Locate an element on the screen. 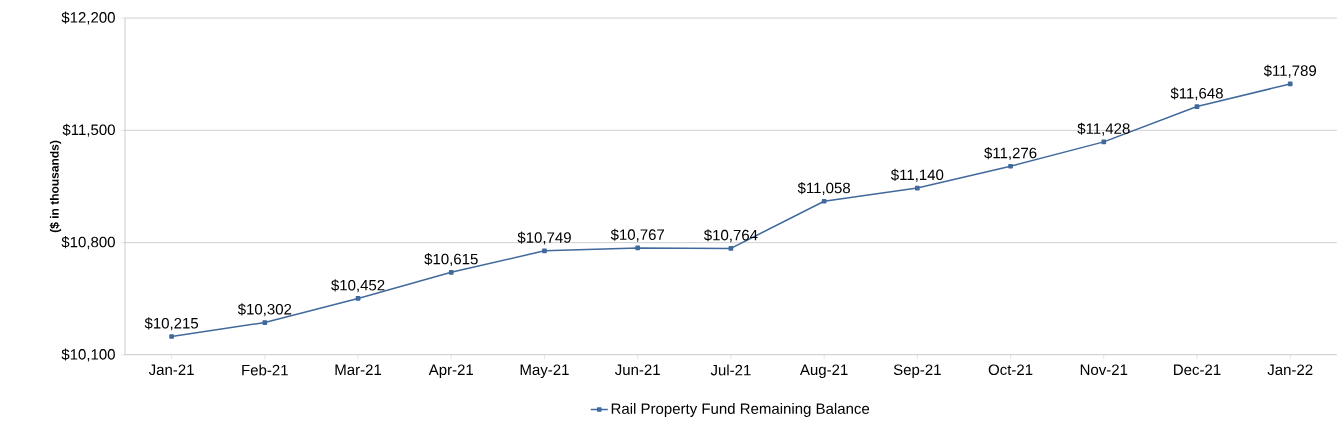 This screenshot has width=1337, height=432. x-tick-label: Oct-21 is located at coordinates (1010, 370).